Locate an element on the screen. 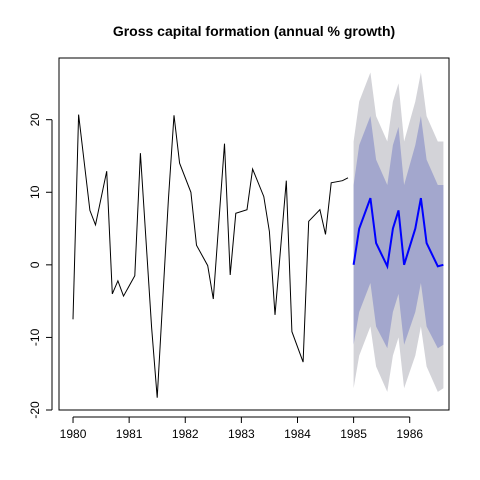 The image size is (480, 480). x-tick-label: 1986 is located at coordinates (409, 434).